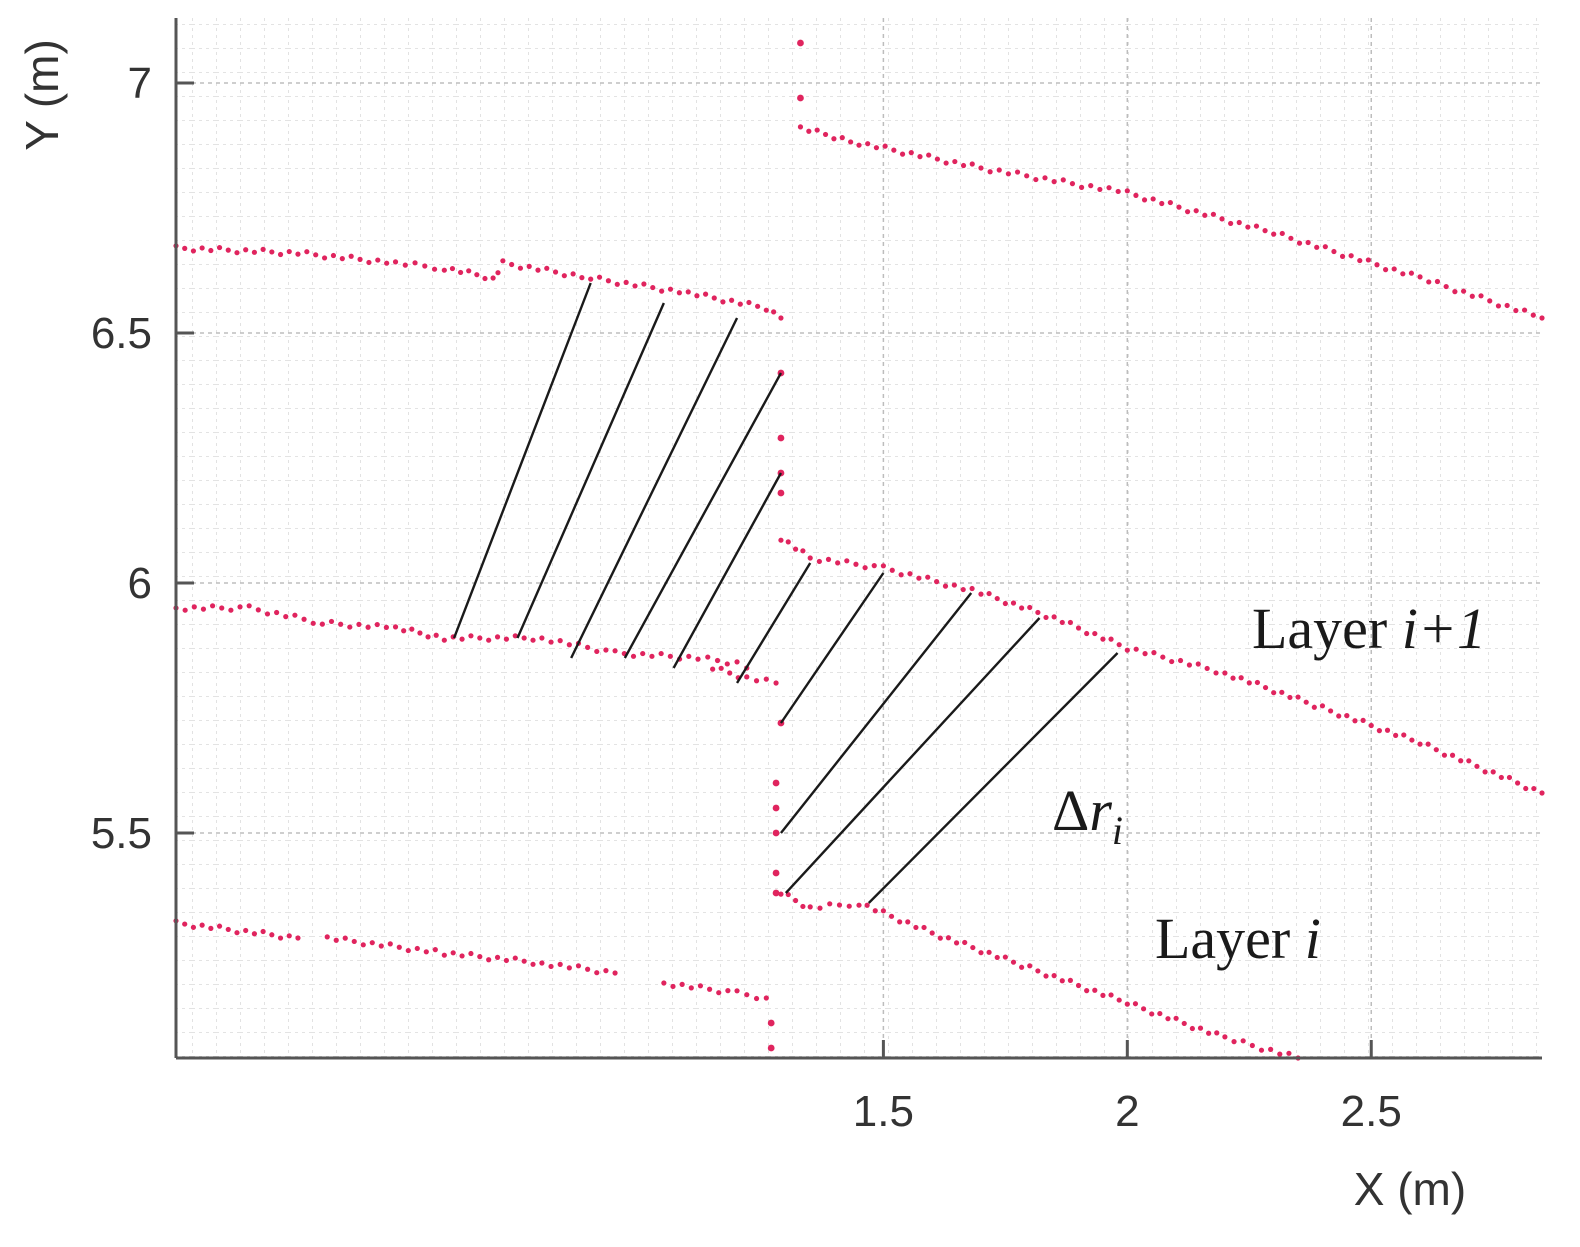  I want to click on layer-upper-index: i+1, so click(1444, 628).